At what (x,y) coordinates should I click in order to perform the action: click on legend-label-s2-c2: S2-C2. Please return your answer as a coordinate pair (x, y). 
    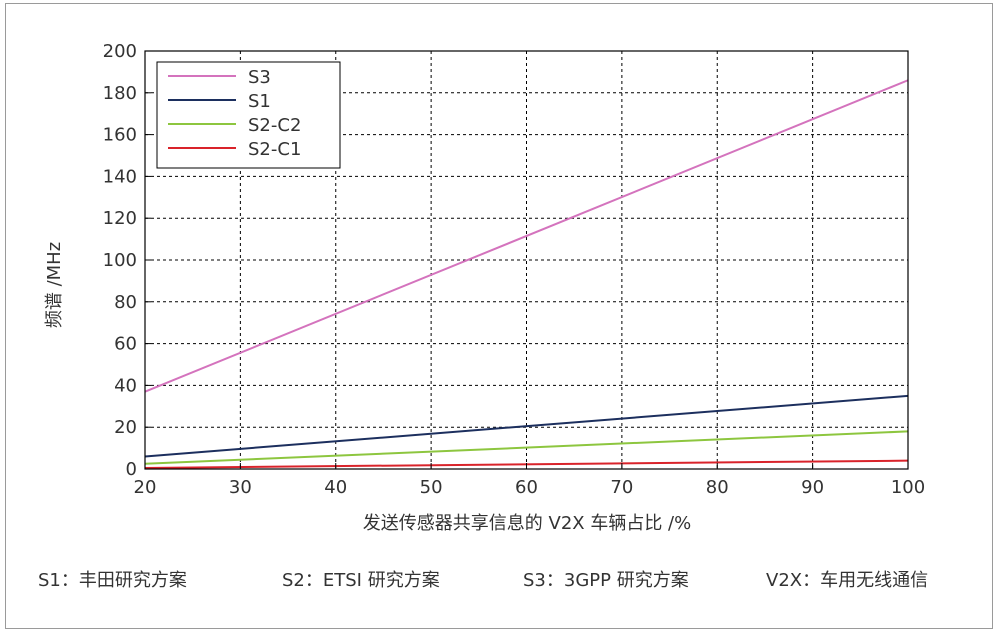
    Looking at the image, I should click on (274, 125).